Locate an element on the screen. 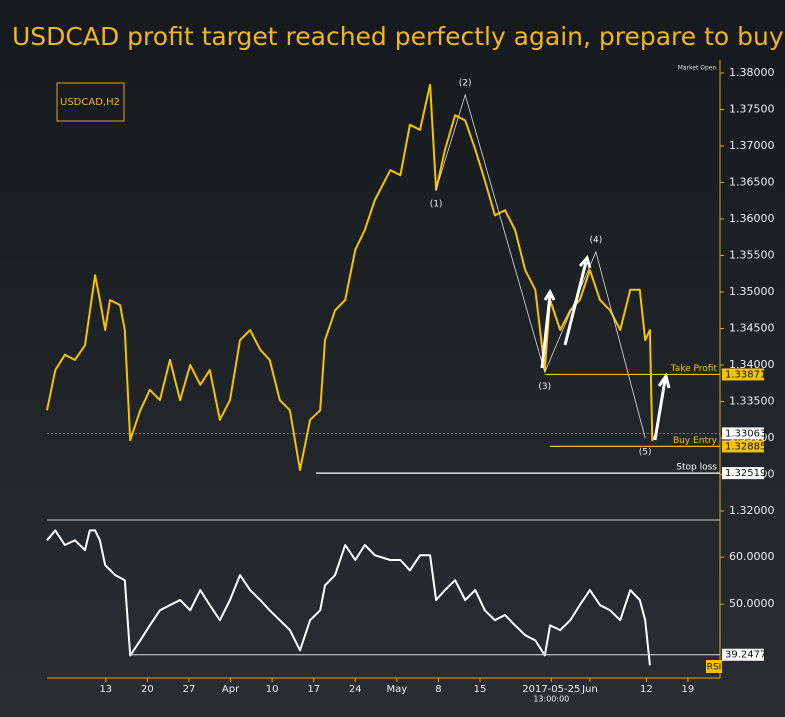 The image size is (785, 717). rsi-box is located at coordinates (714, 666).